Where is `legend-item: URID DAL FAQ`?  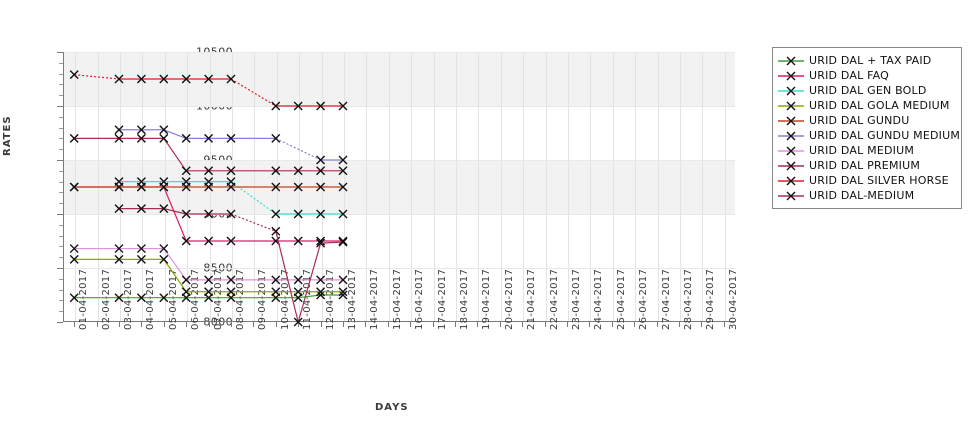
legend-item: URID DAL FAQ is located at coordinates (866, 75).